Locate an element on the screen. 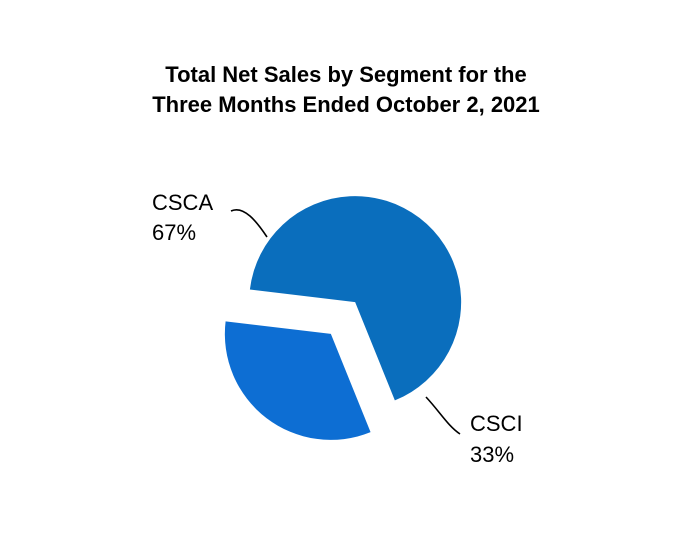 Image resolution: width=692 pixels, height=546 pixels. slice-value-csci: 33% is located at coordinates (492, 454).